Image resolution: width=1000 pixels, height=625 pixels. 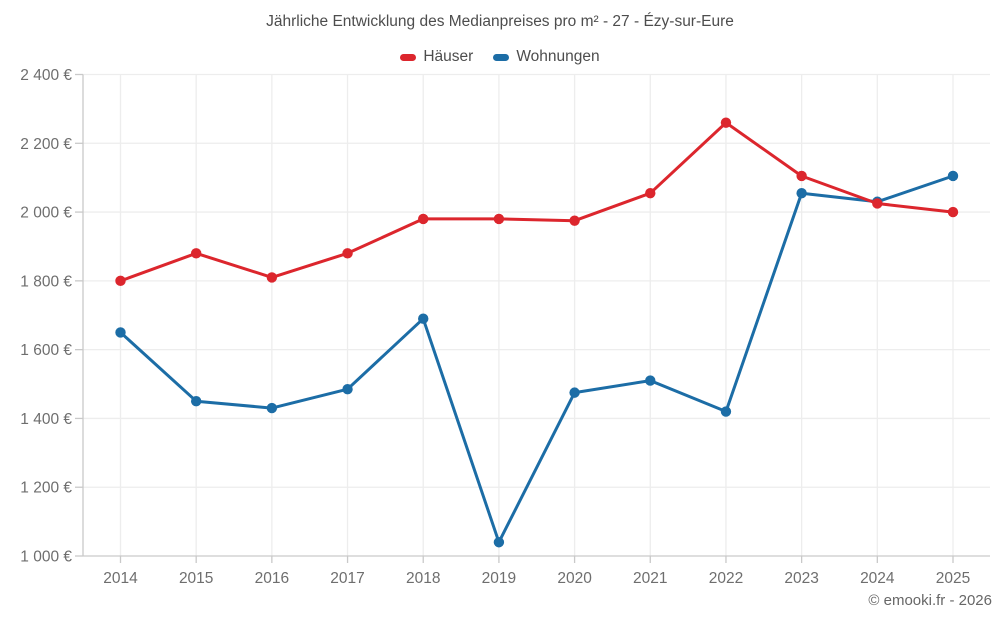 What do you see at coordinates (423, 578) in the screenshot?
I see `x-tick-label: 2018` at bounding box center [423, 578].